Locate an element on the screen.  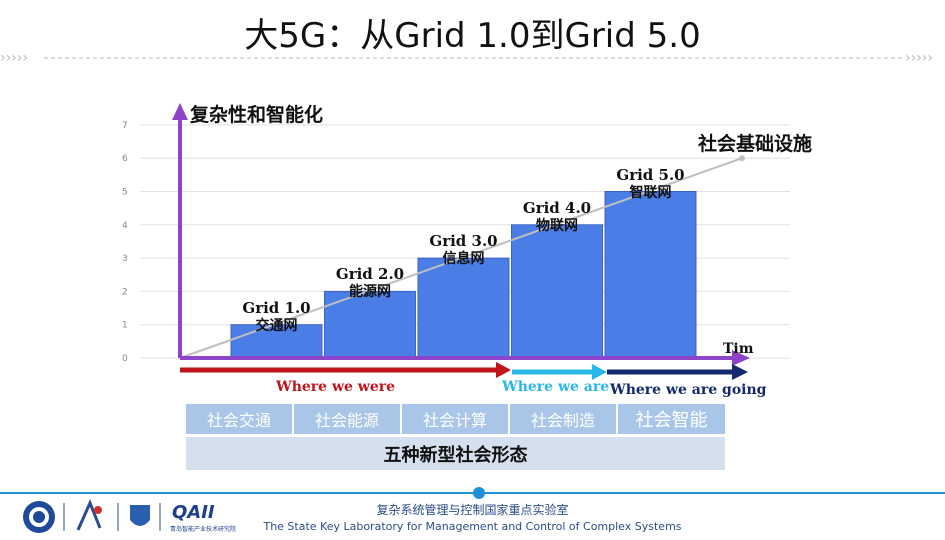
y-tick-label: 2 is located at coordinates (125, 292).